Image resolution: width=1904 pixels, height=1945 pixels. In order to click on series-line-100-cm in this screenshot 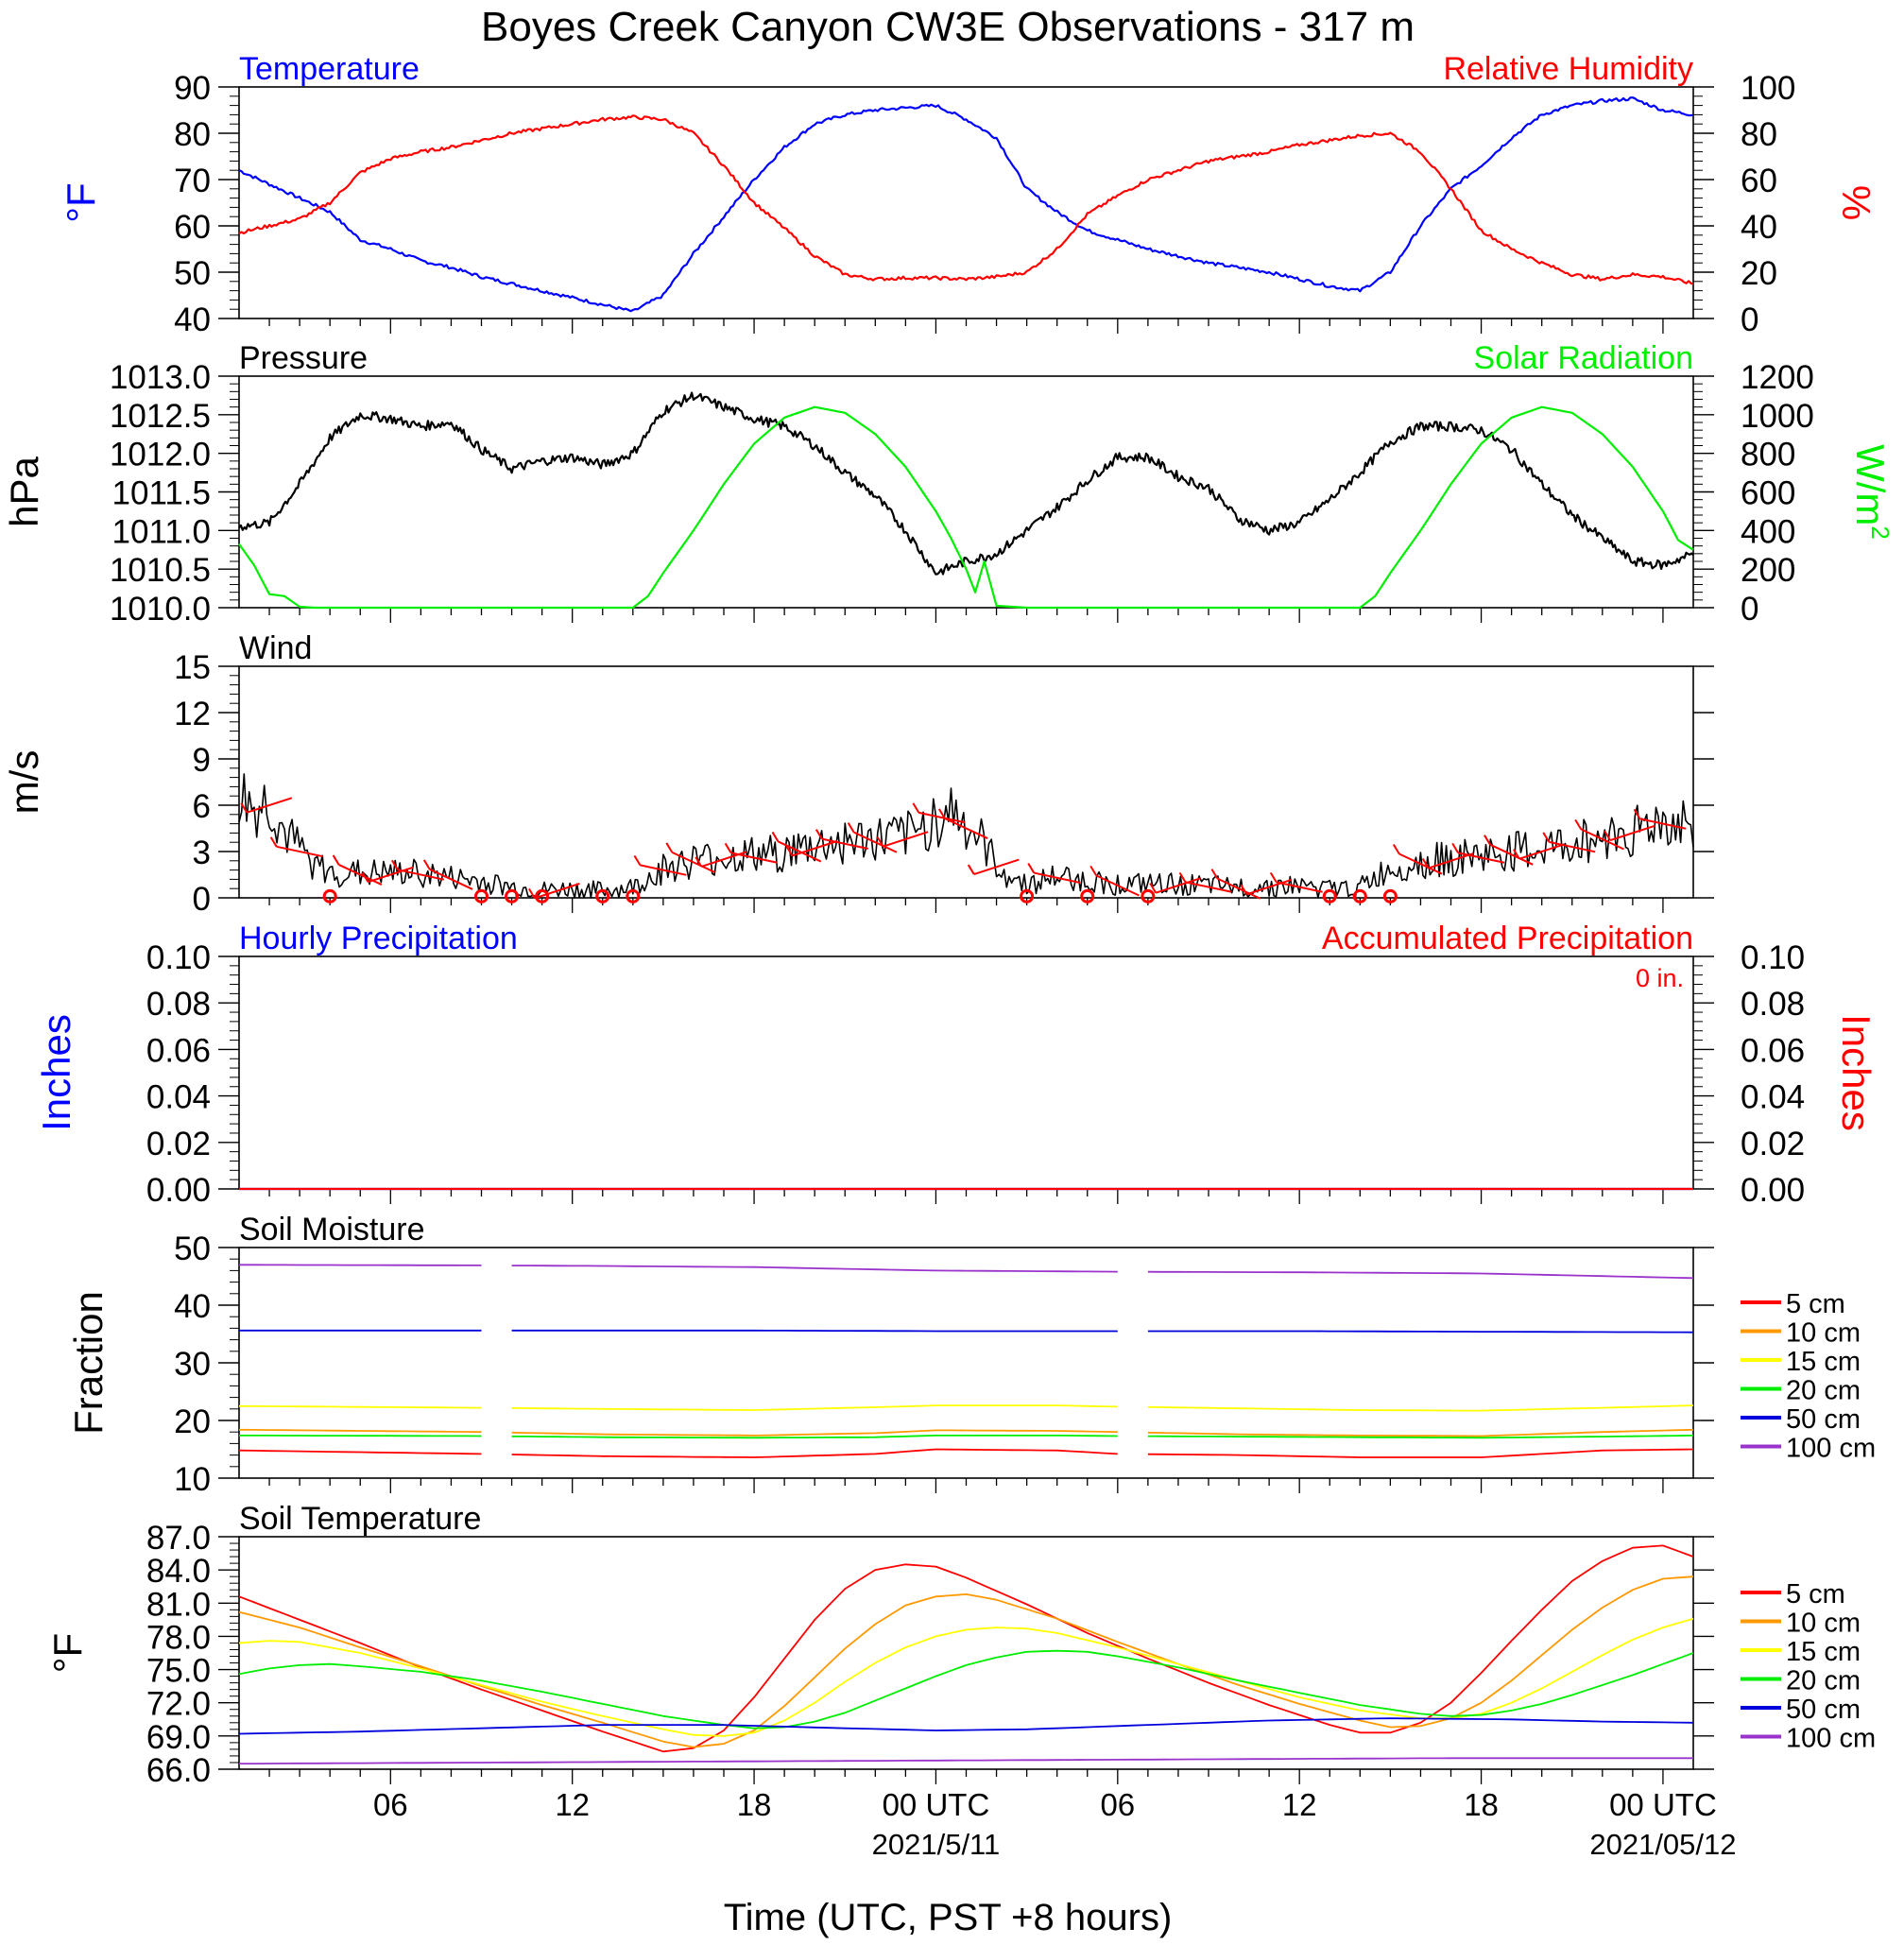, I will do `click(1420, 1275)`.